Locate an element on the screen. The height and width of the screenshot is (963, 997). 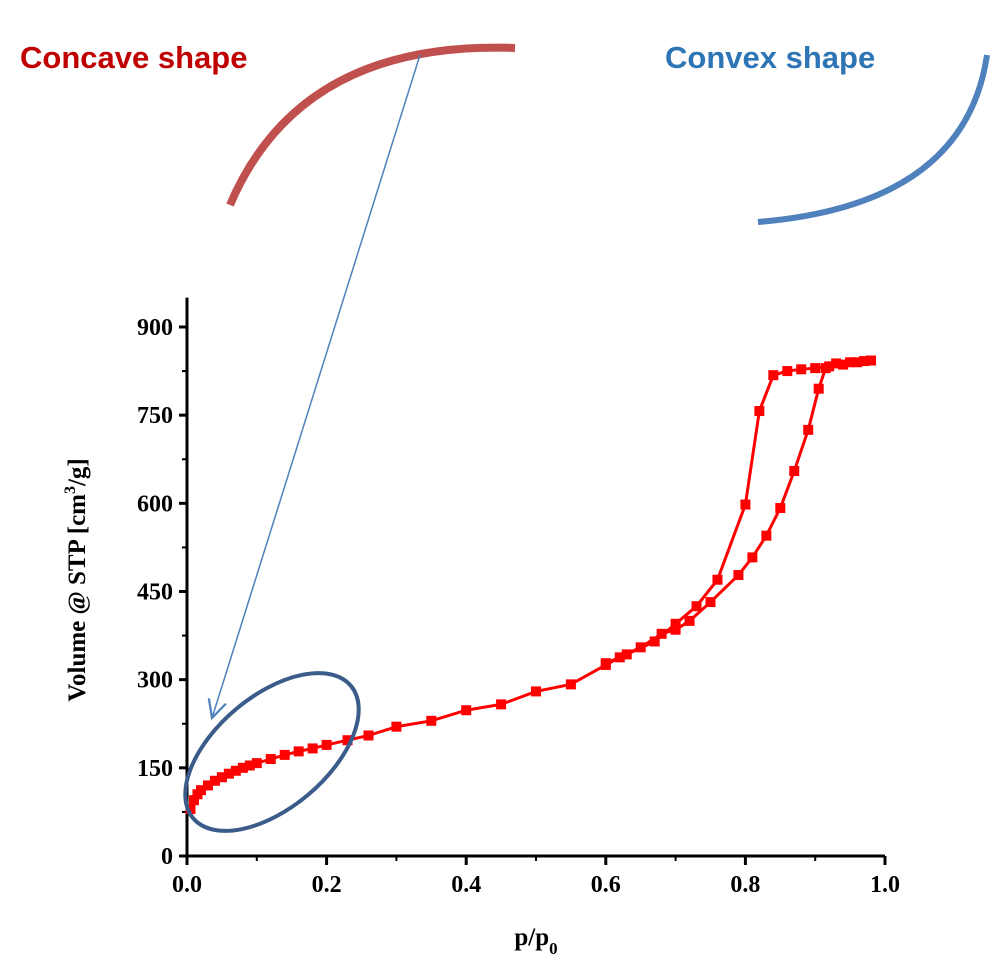
y-tick-label: 300 is located at coordinates (155, 681).